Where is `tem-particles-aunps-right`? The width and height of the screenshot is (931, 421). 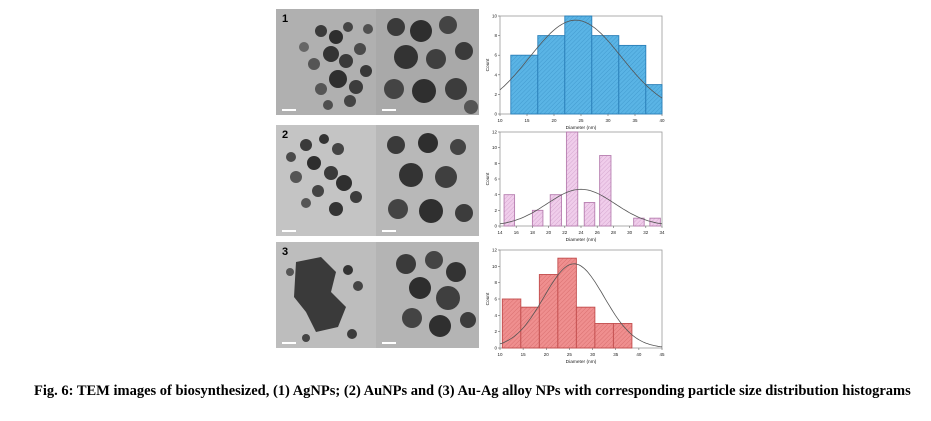 tem-particles-aunps-right is located at coordinates (427, 180).